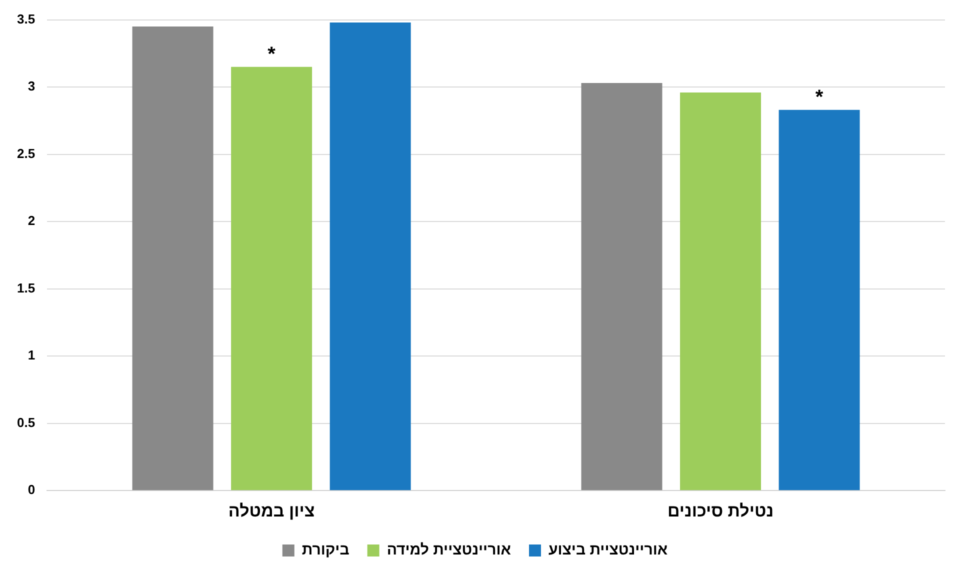 The height and width of the screenshot is (568, 960). Describe the element at coordinates (26, 422) in the screenshot. I see `y-tick-label: 0.5` at that location.